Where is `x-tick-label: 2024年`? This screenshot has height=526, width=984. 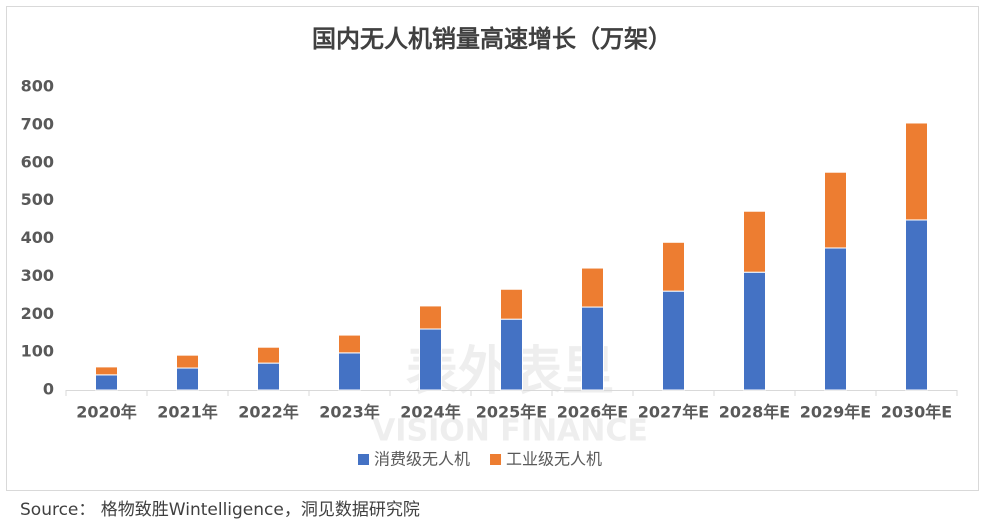 x-tick-label: 2024年 is located at coordinates (430, 412).